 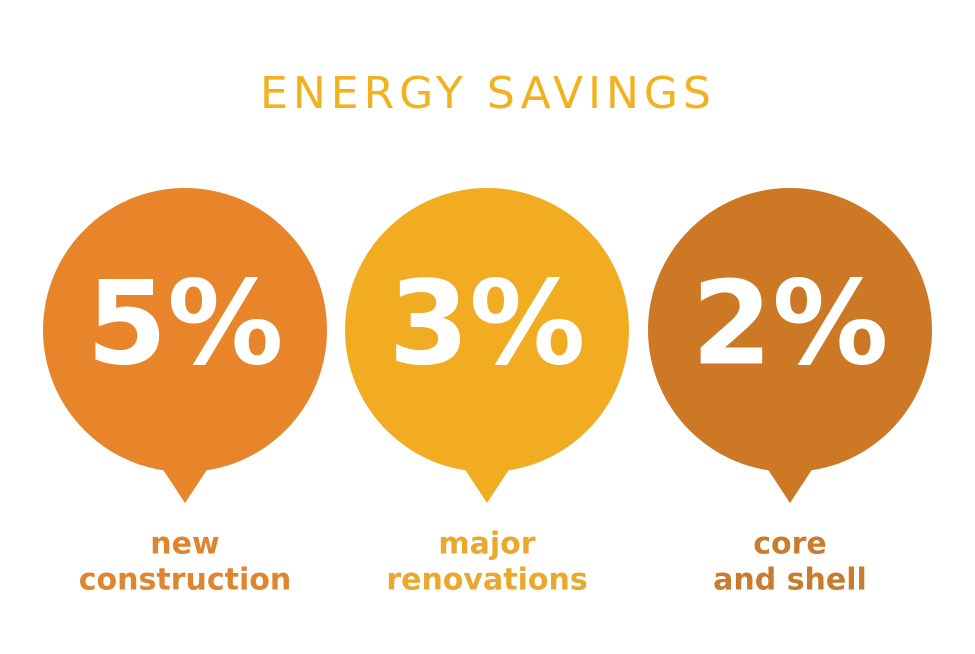 I want to click on label-line: and shell, so click(x=790, y=580).